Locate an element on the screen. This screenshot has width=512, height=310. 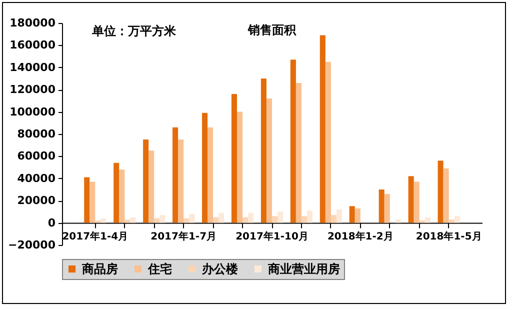
y-tick-label: 20000 is located at coordinates (36, 201).